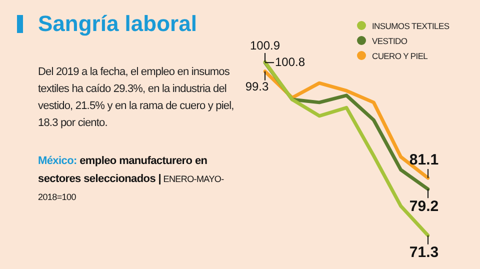 The width and height of the screenshot is (480, 269). What do you see at coordinates (424, 253) in the screenshot?
I see `data-label: 71.3` at bounding box center [424, 253].